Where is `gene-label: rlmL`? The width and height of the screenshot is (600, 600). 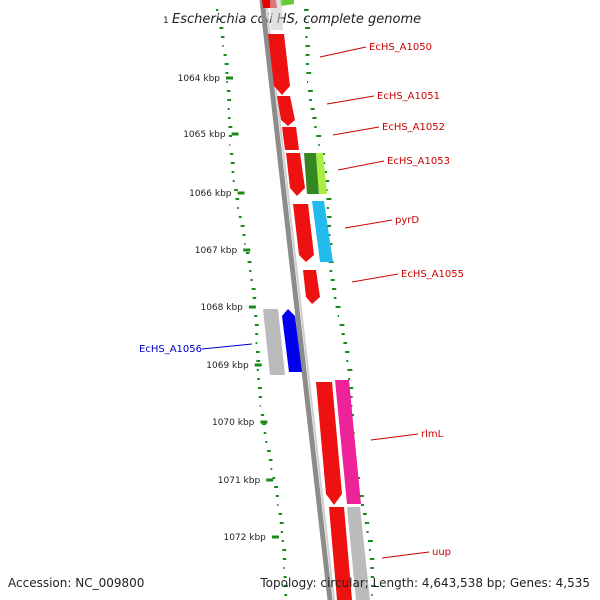
gene-label: rlmL is located at coordinates (432, 434).